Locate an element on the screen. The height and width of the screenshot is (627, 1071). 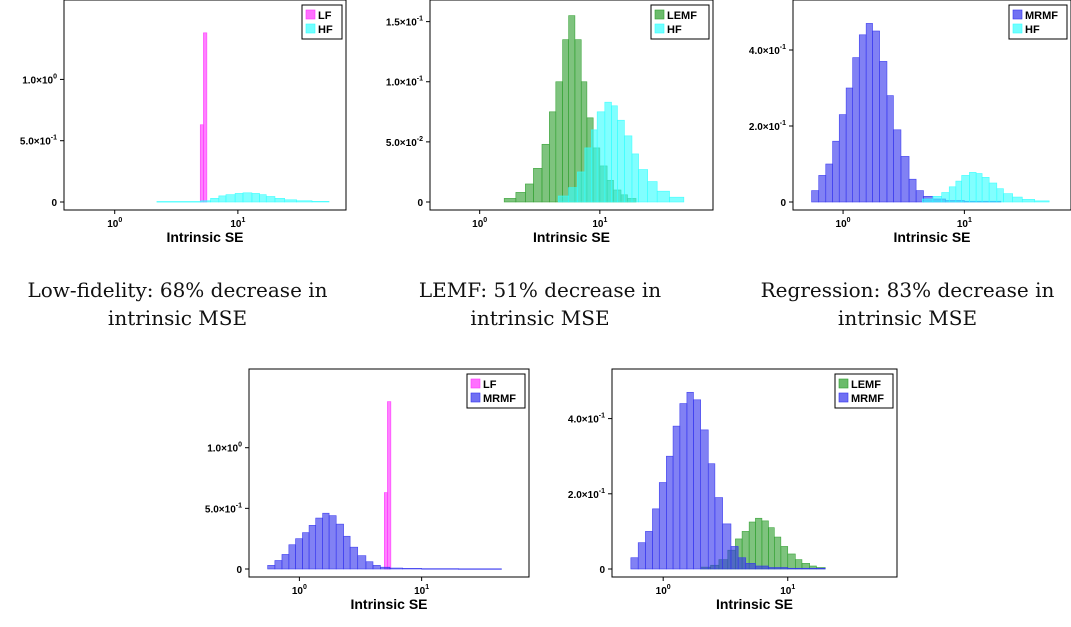
y-tick-label: 1.5×10⁻¹ is located at coordinates (404, 22).